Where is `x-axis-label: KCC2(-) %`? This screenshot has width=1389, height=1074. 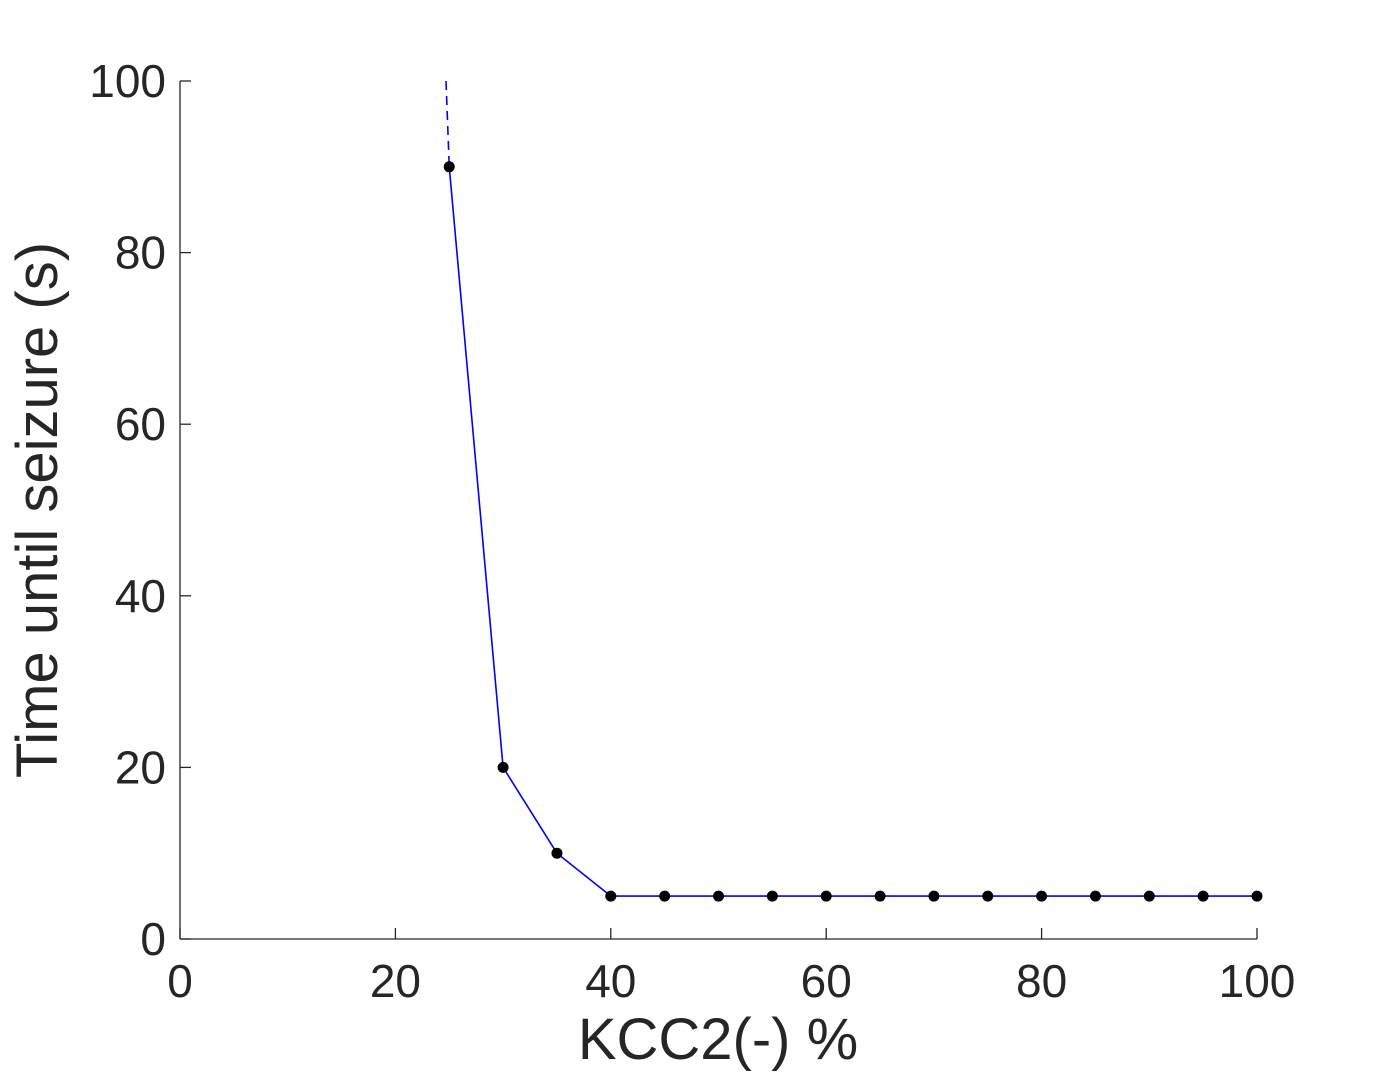
x-axis-label: KCC2(-) % is located at coordinates (718, 1039).